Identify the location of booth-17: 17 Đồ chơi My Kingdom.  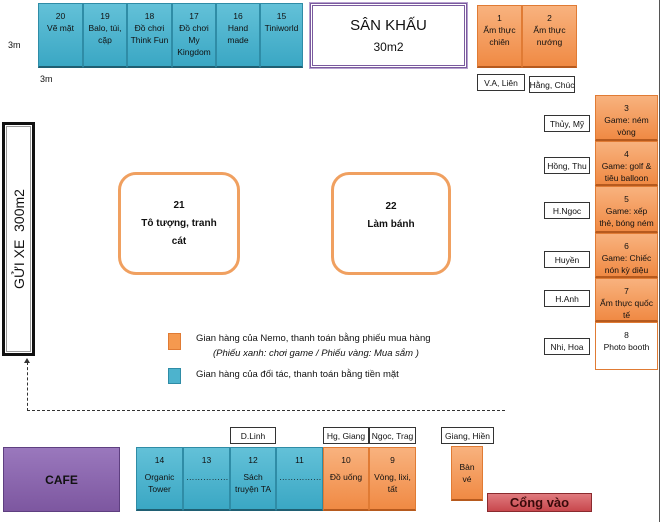
(194, 35).